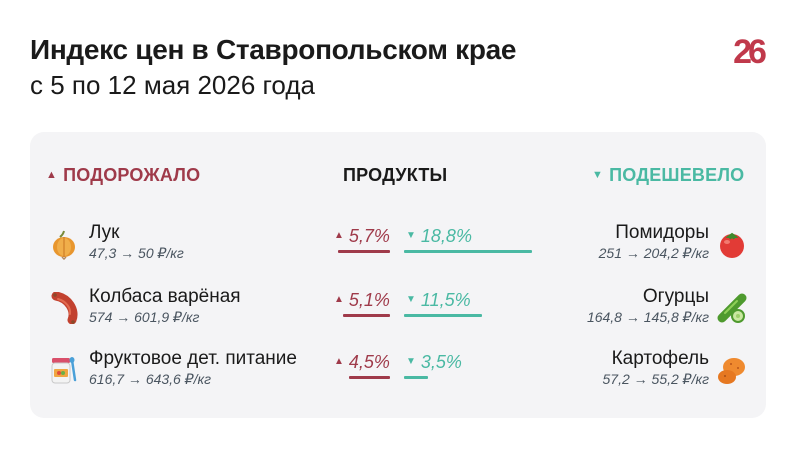  I want to click on header-down: ▼ ПОДЕШЕВЕЛО, so click(668, 175).